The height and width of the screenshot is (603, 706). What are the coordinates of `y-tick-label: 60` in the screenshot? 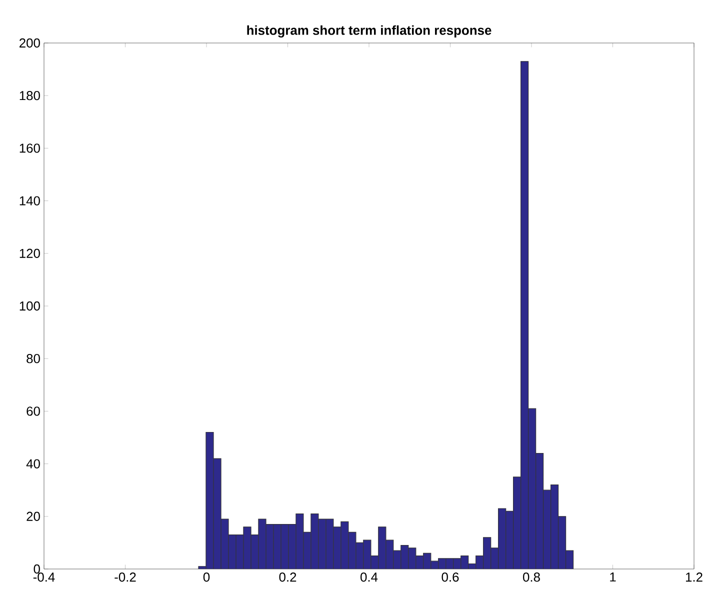 It's located at (33, 411).